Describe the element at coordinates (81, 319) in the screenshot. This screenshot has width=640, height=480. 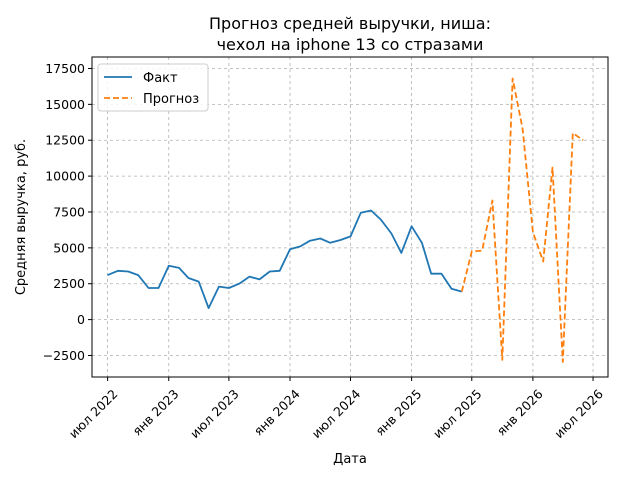
I see `y-tick-label: 0` at that location.